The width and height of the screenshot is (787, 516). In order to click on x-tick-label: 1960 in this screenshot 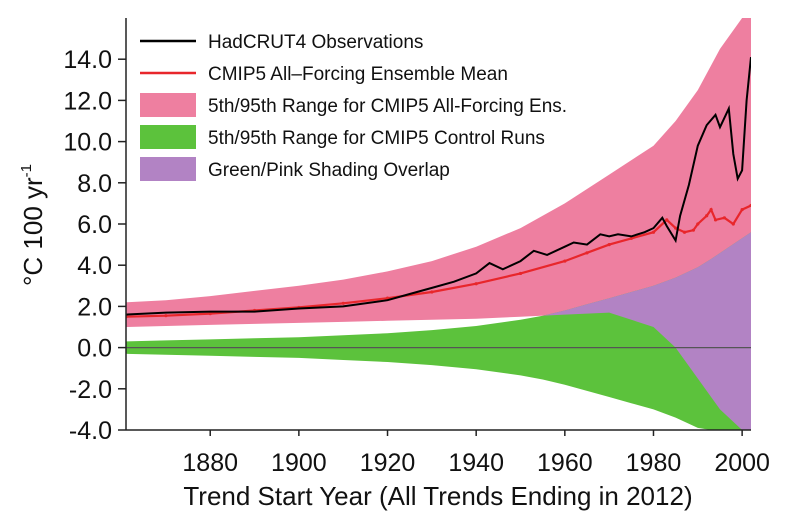, I will do `click(565, 463)`.